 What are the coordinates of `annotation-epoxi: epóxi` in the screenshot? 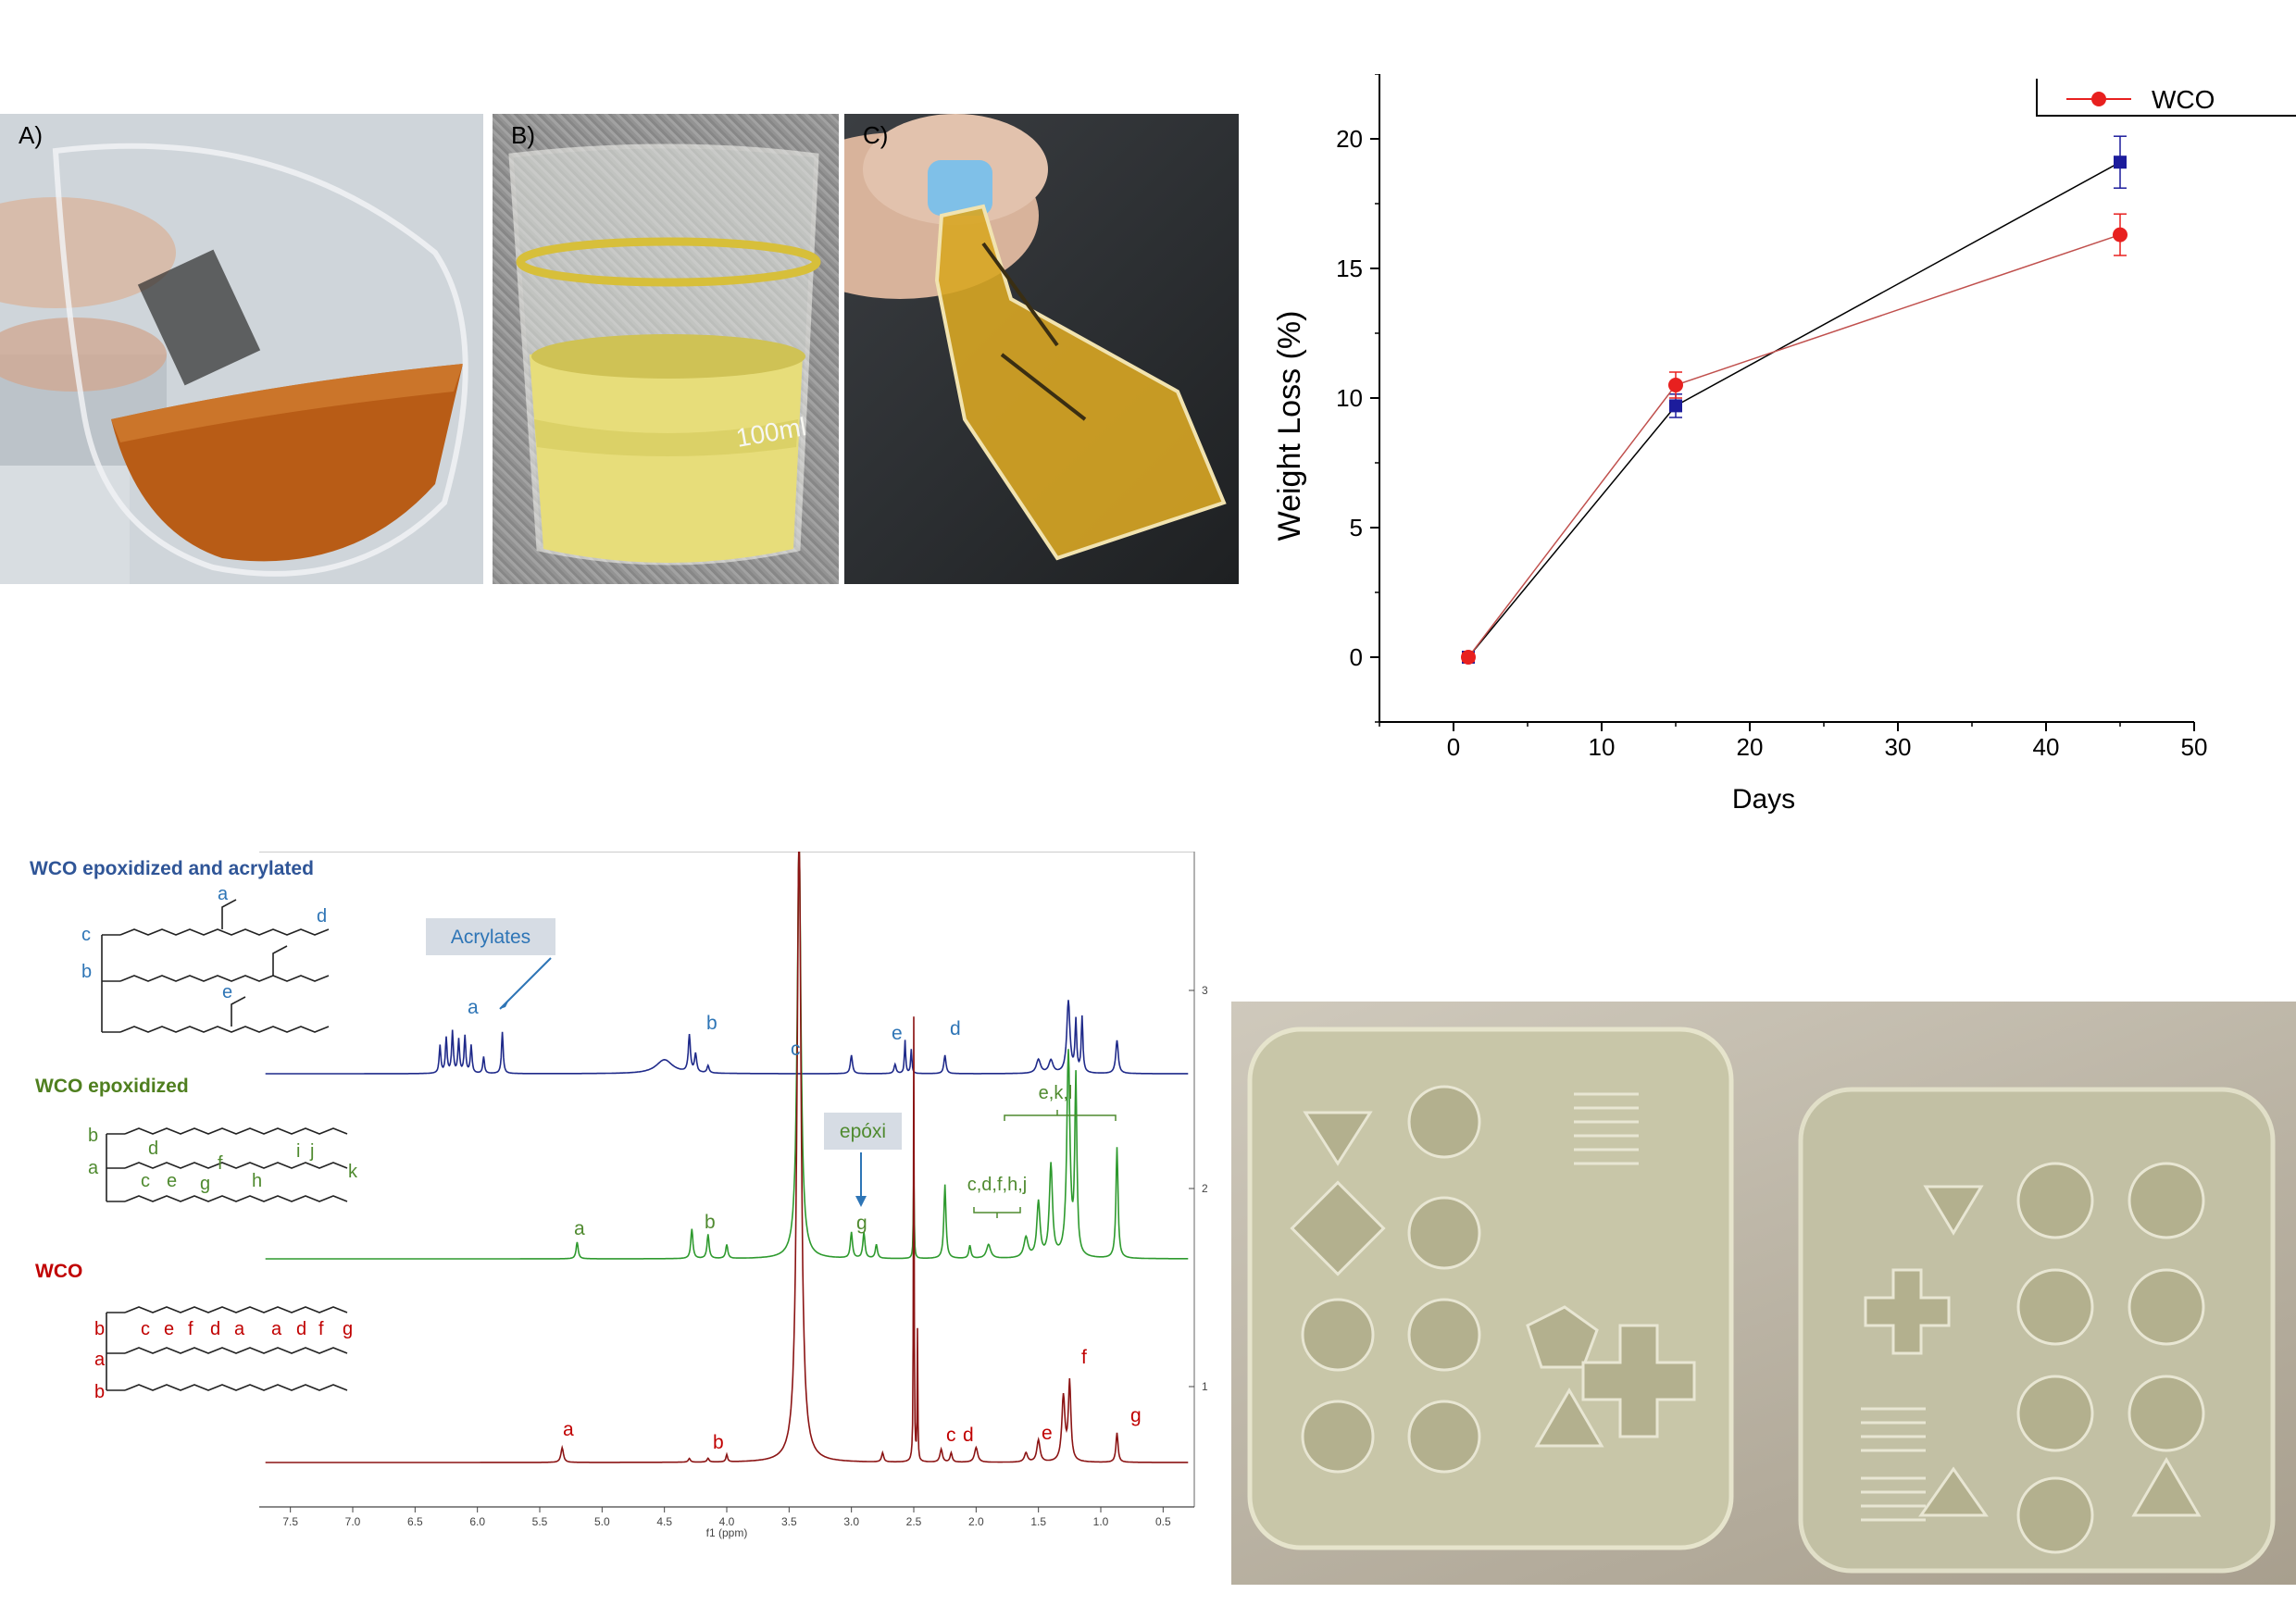 It's located at (863, 1131).